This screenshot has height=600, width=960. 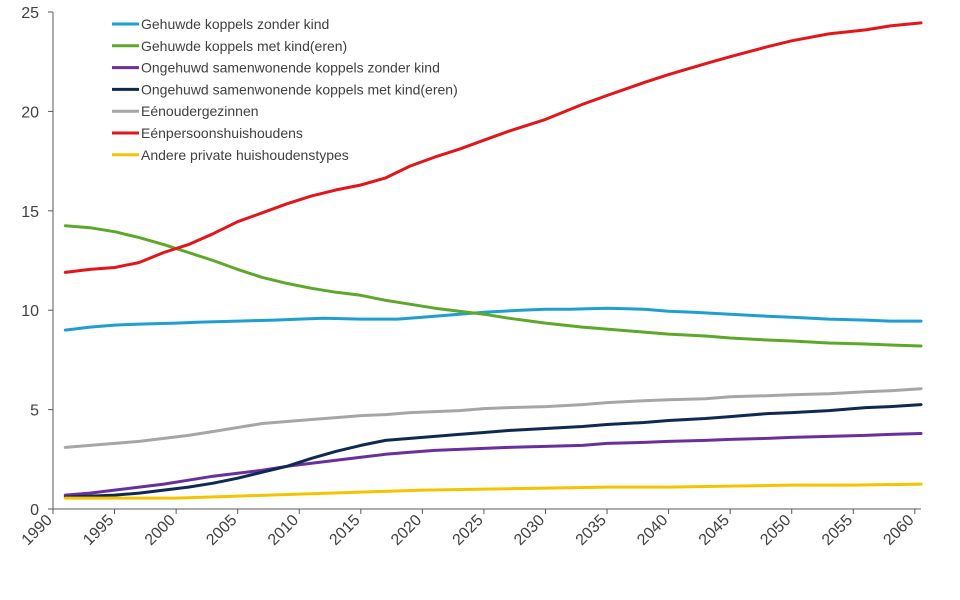 I want to click on x-tick-label: 2030, so click(x=529, y=530).